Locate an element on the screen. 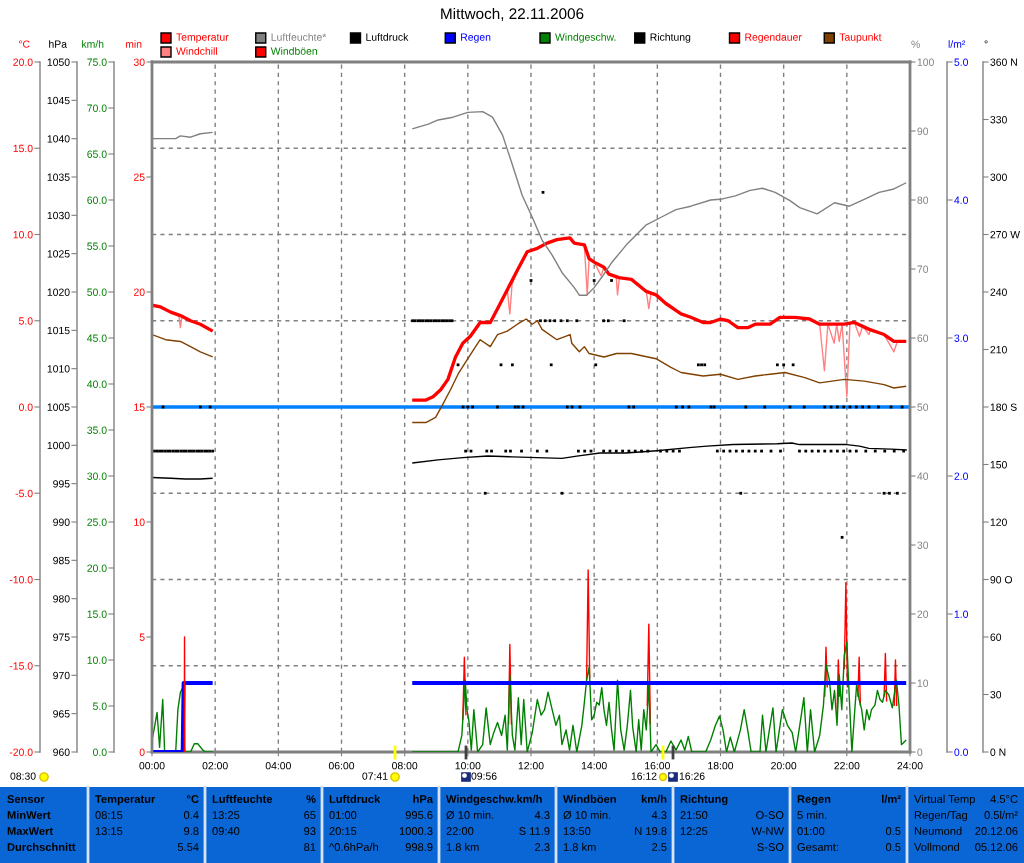  y2-axis-title: l/m² is located at coordinates (957, 44).